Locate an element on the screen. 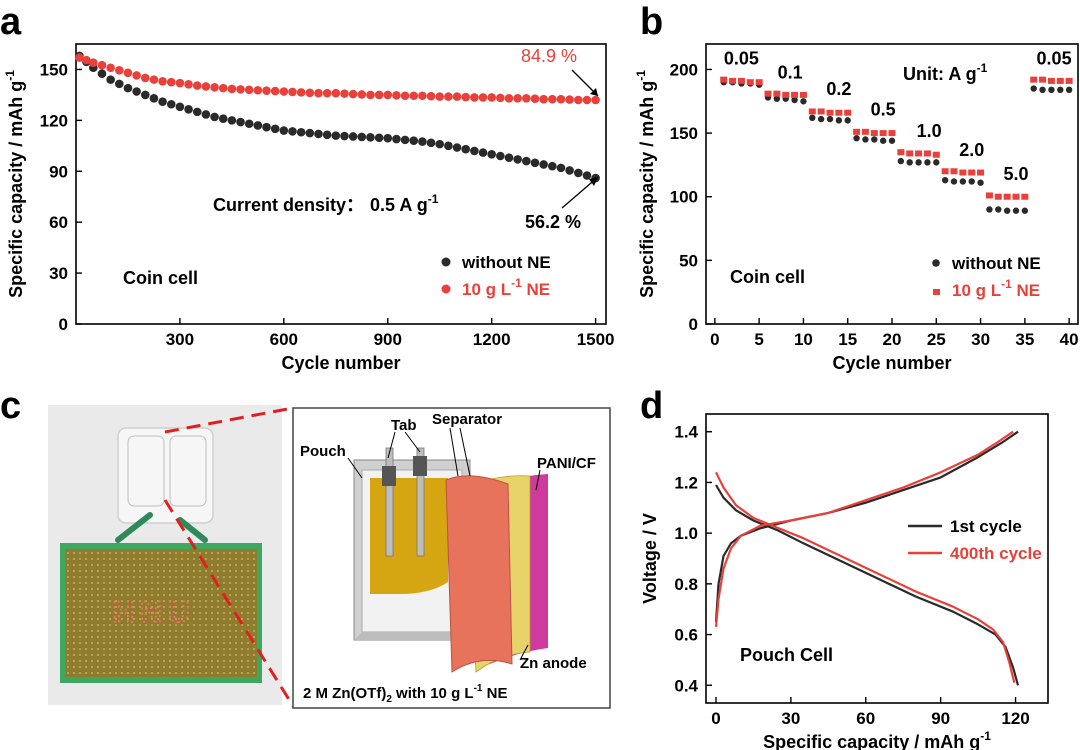  y-tick-label: 0 is located at coordinates (693, 324).